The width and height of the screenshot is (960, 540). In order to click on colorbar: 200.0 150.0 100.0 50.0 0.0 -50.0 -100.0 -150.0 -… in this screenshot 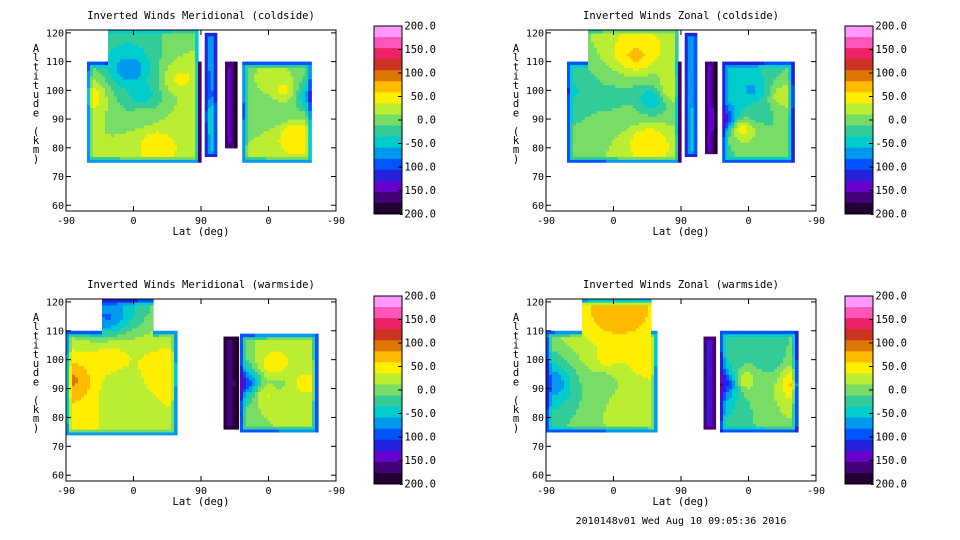, I will do `click(875, 121)`.